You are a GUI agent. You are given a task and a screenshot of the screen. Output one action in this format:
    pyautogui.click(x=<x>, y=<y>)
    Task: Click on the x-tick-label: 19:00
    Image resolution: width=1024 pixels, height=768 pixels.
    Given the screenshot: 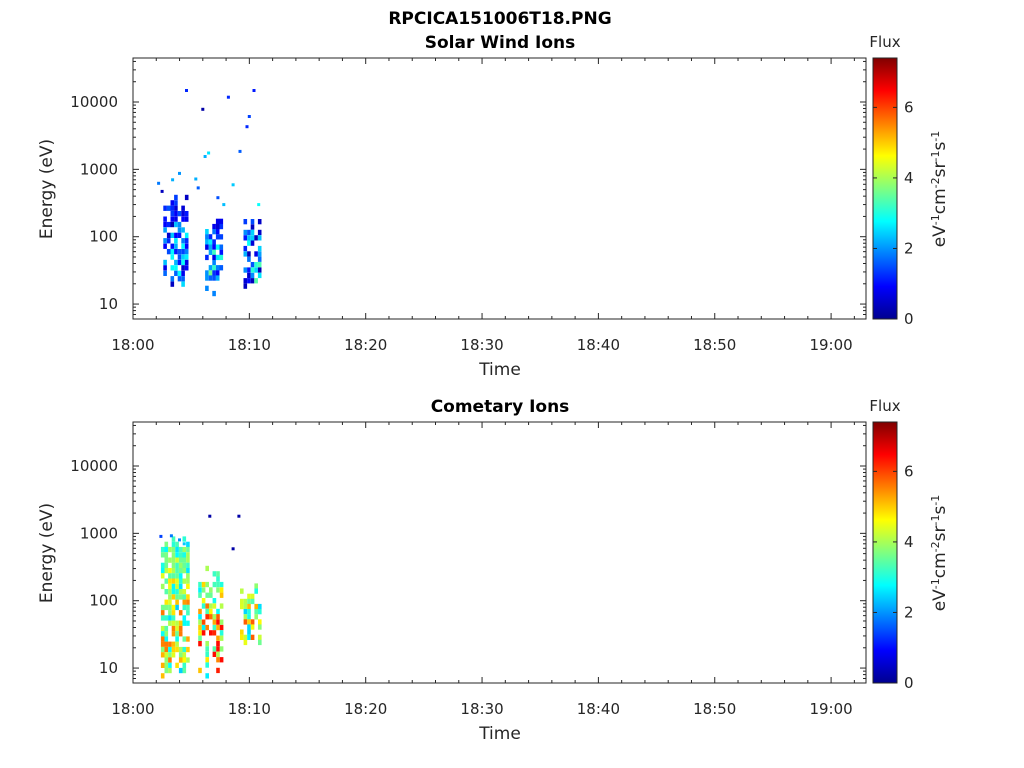 What is the action you would take?
    pyautogui.click(x=830, y=709)
    